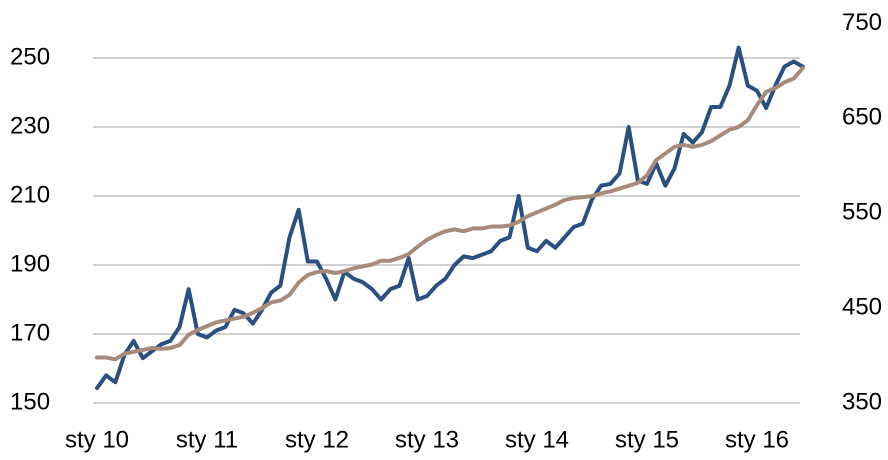  Describe the element at coordinates (757, 439) in the screenshot. I see `x-tick-label: sty 16` at that location.